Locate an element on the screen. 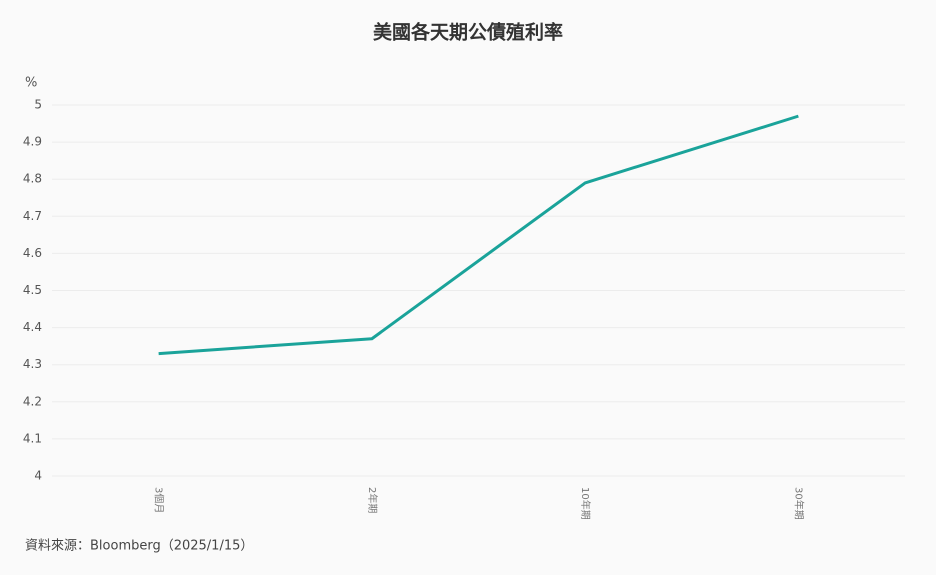  source-note: 資料來源：Bloomberg（2025/1/15） is located at coordinates (139, 546).